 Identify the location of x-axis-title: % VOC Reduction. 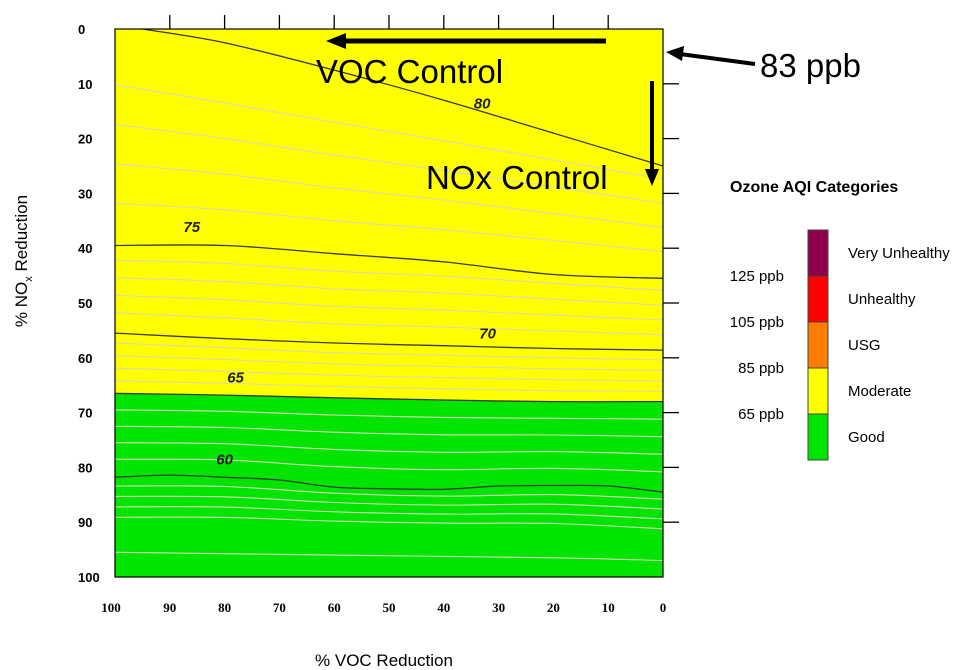
(384, 660).